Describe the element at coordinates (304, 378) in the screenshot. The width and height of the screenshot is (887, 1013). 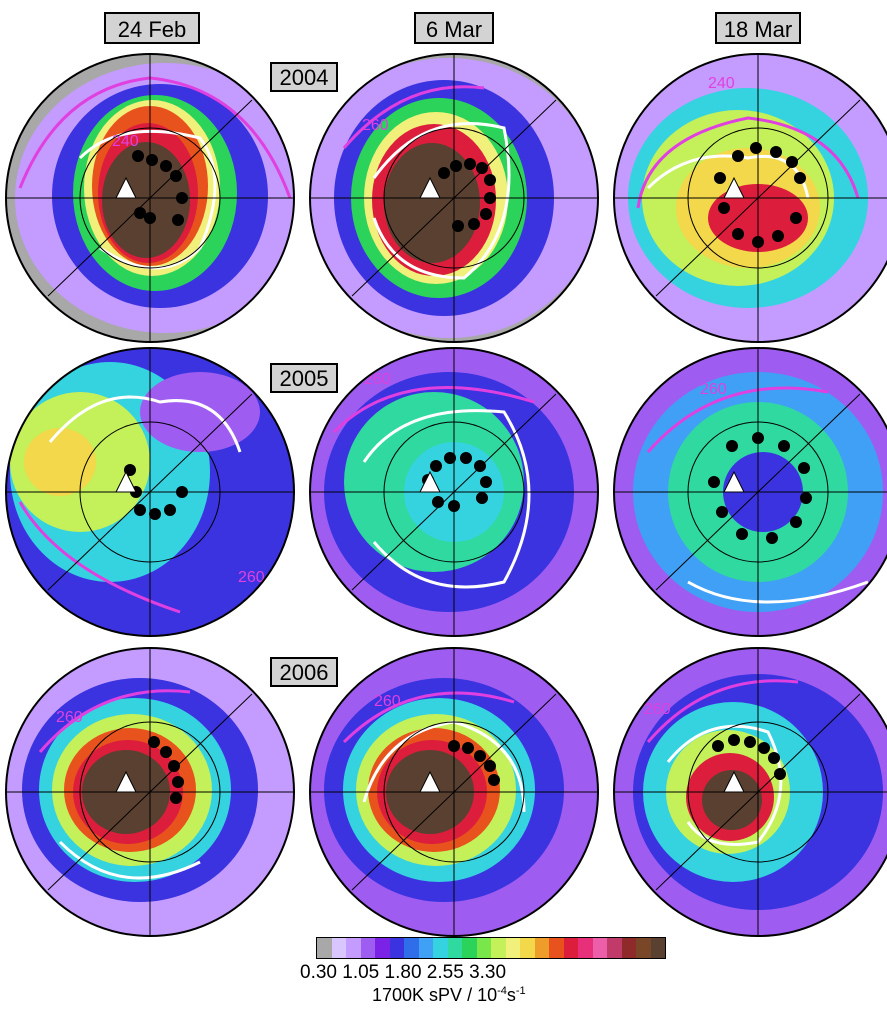
I see `year-label-2005: 2005` at that location.